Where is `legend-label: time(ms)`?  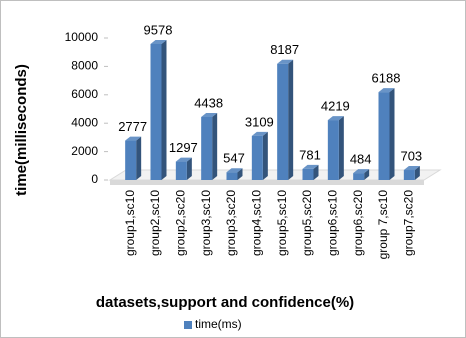 legend-label: time(ms) is located at coordinates (218, 324).